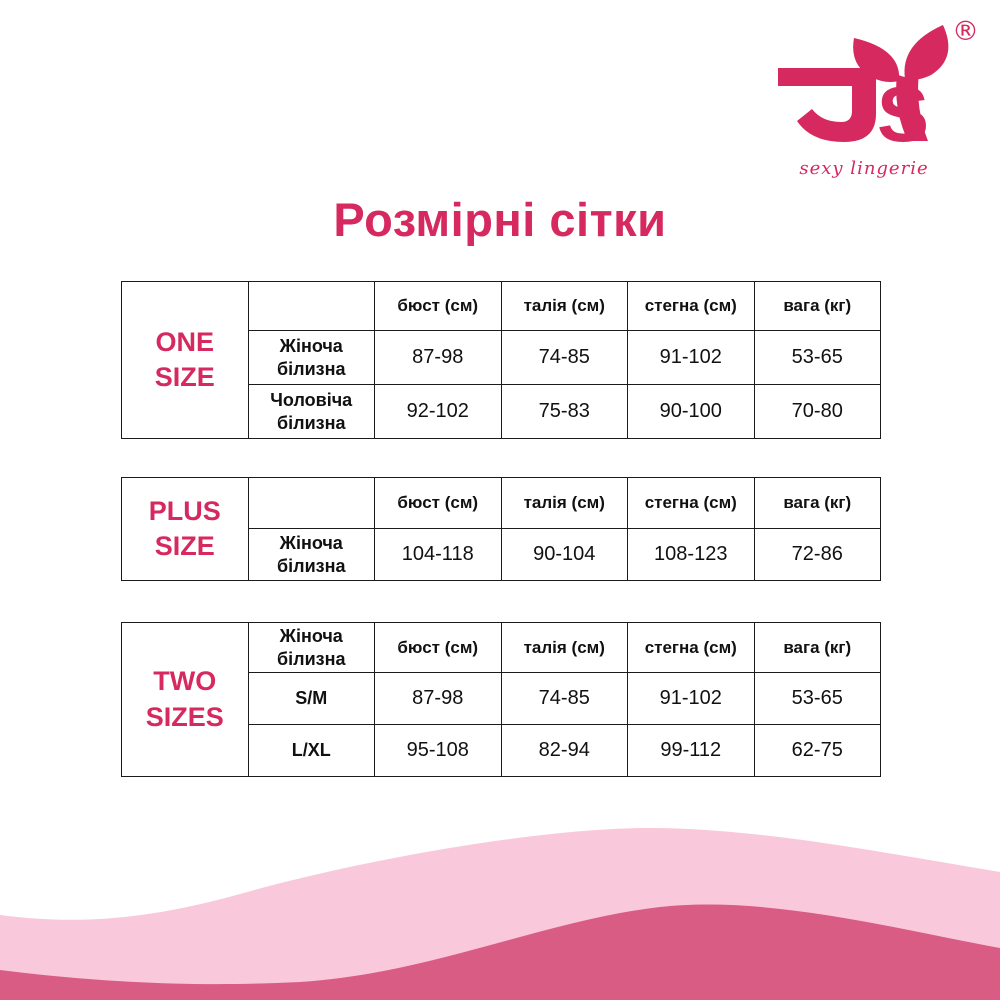 Image resolution: width=1000 pixels, height=1000 pixels. I want to click on table-row: Жіноча білизна 87-98 74-85 91-102 53-65, so click(501, 357).